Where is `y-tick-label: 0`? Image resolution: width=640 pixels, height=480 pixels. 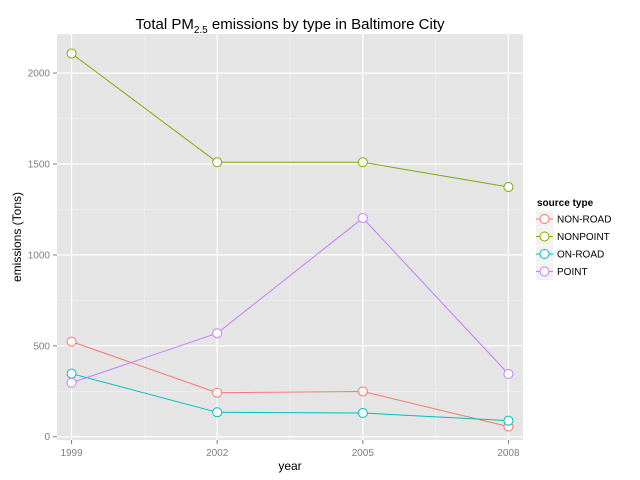
y-tick-label: 0 is located at coordinates (47, 437).